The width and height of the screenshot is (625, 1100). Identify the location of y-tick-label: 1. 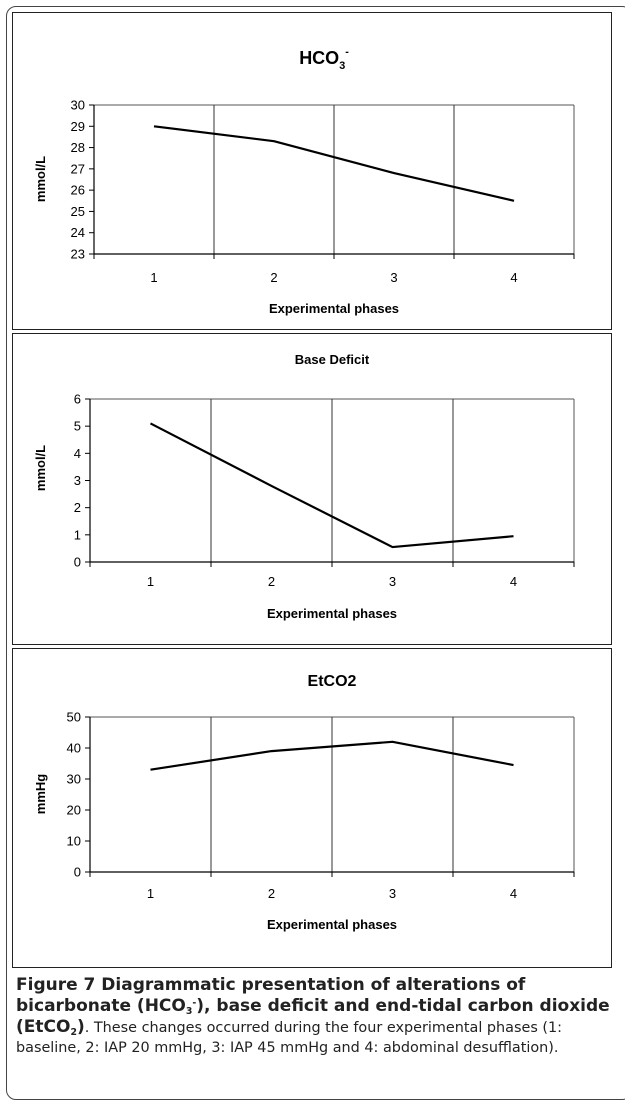
(77, 534).